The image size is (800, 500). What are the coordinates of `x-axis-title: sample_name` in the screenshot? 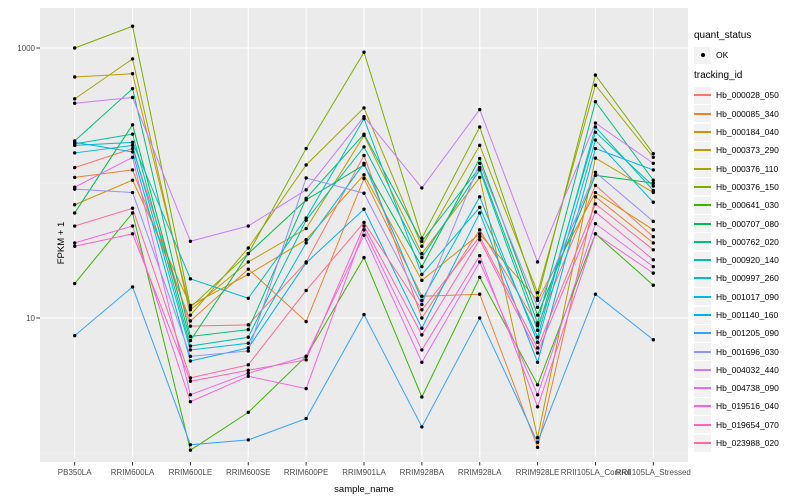 It's located at (364, 489).